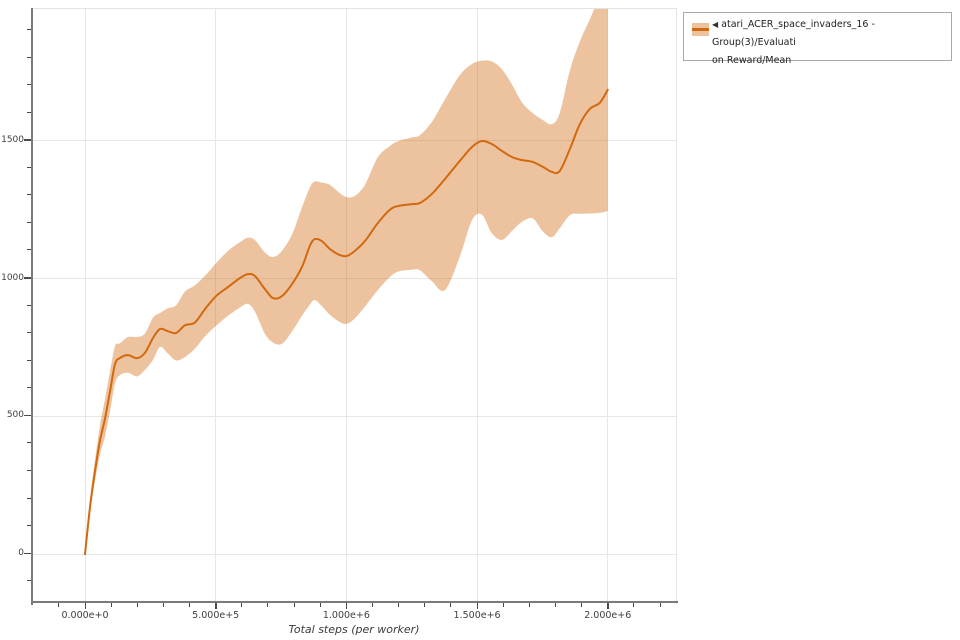 The height and width of the screenshot is (640, 960). Describe the element at coordinates (354, 629) in the screenshot. I see `x-axis-title: Total steps (per worker)` at that location.